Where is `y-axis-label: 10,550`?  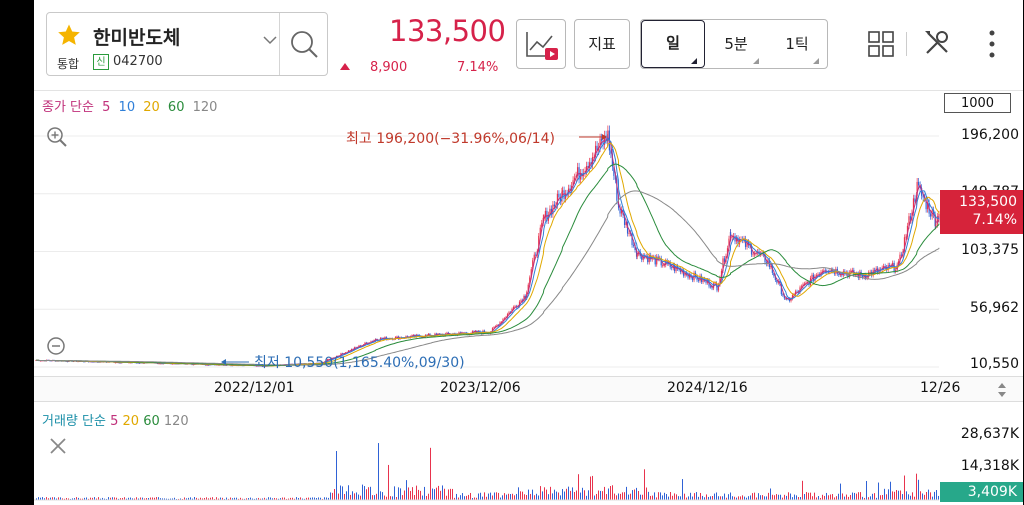
y-axis-label: 10,550 is located at coordinates (994, 364).